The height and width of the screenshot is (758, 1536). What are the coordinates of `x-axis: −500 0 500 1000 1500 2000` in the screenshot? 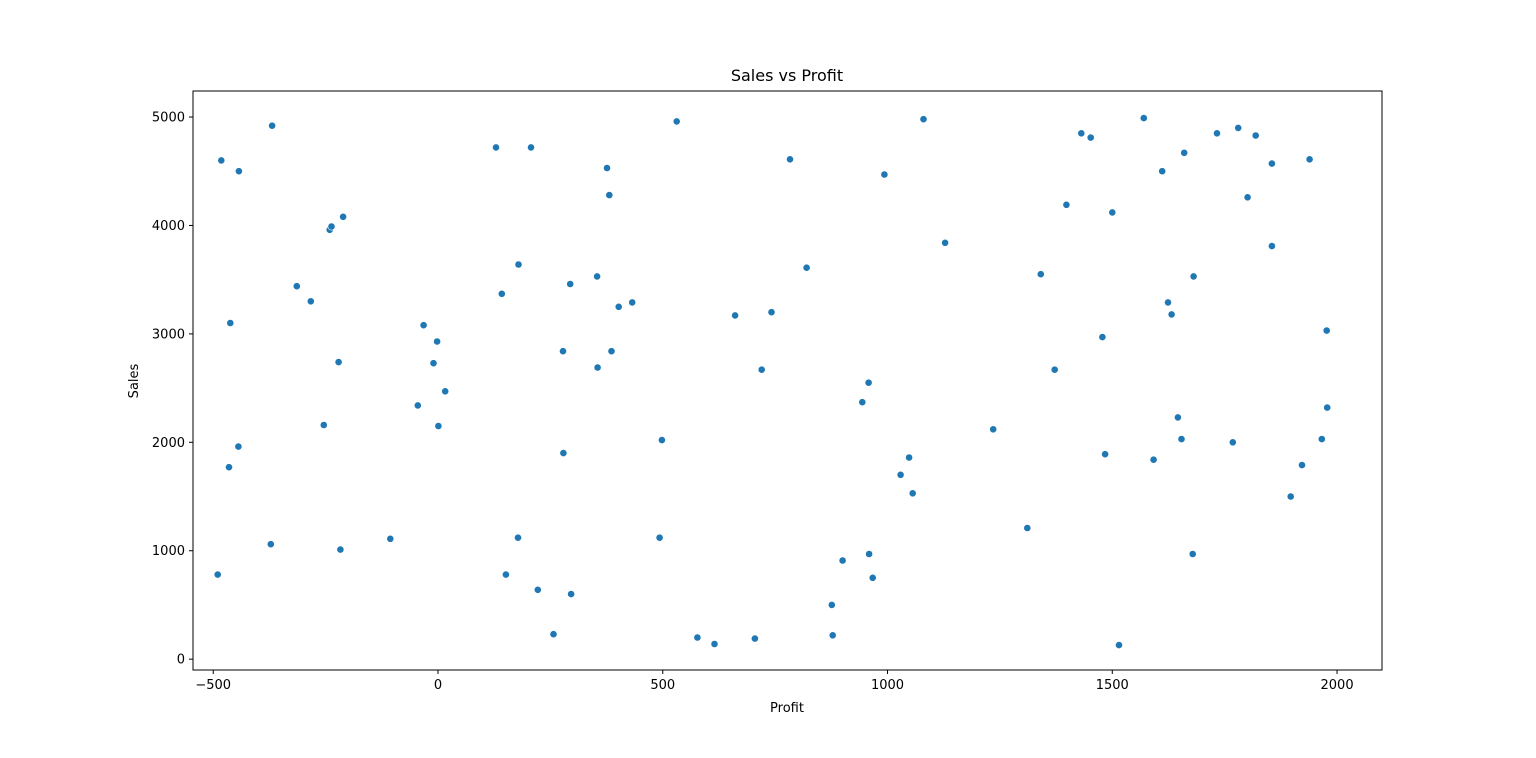 It's located at (774, 681).